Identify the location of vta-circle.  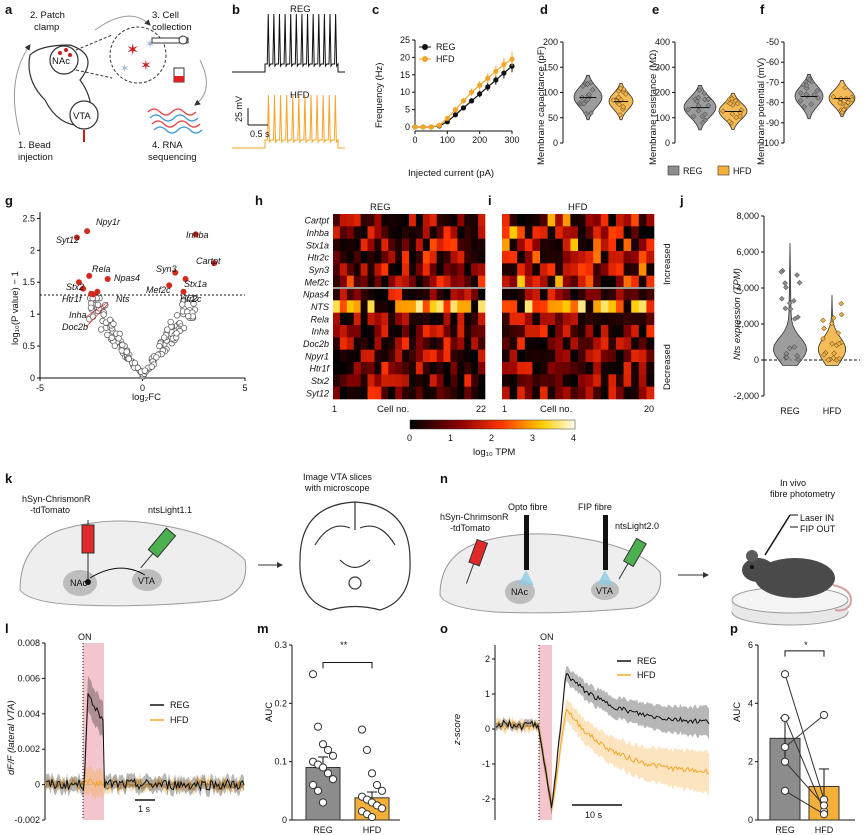
(84, 115).